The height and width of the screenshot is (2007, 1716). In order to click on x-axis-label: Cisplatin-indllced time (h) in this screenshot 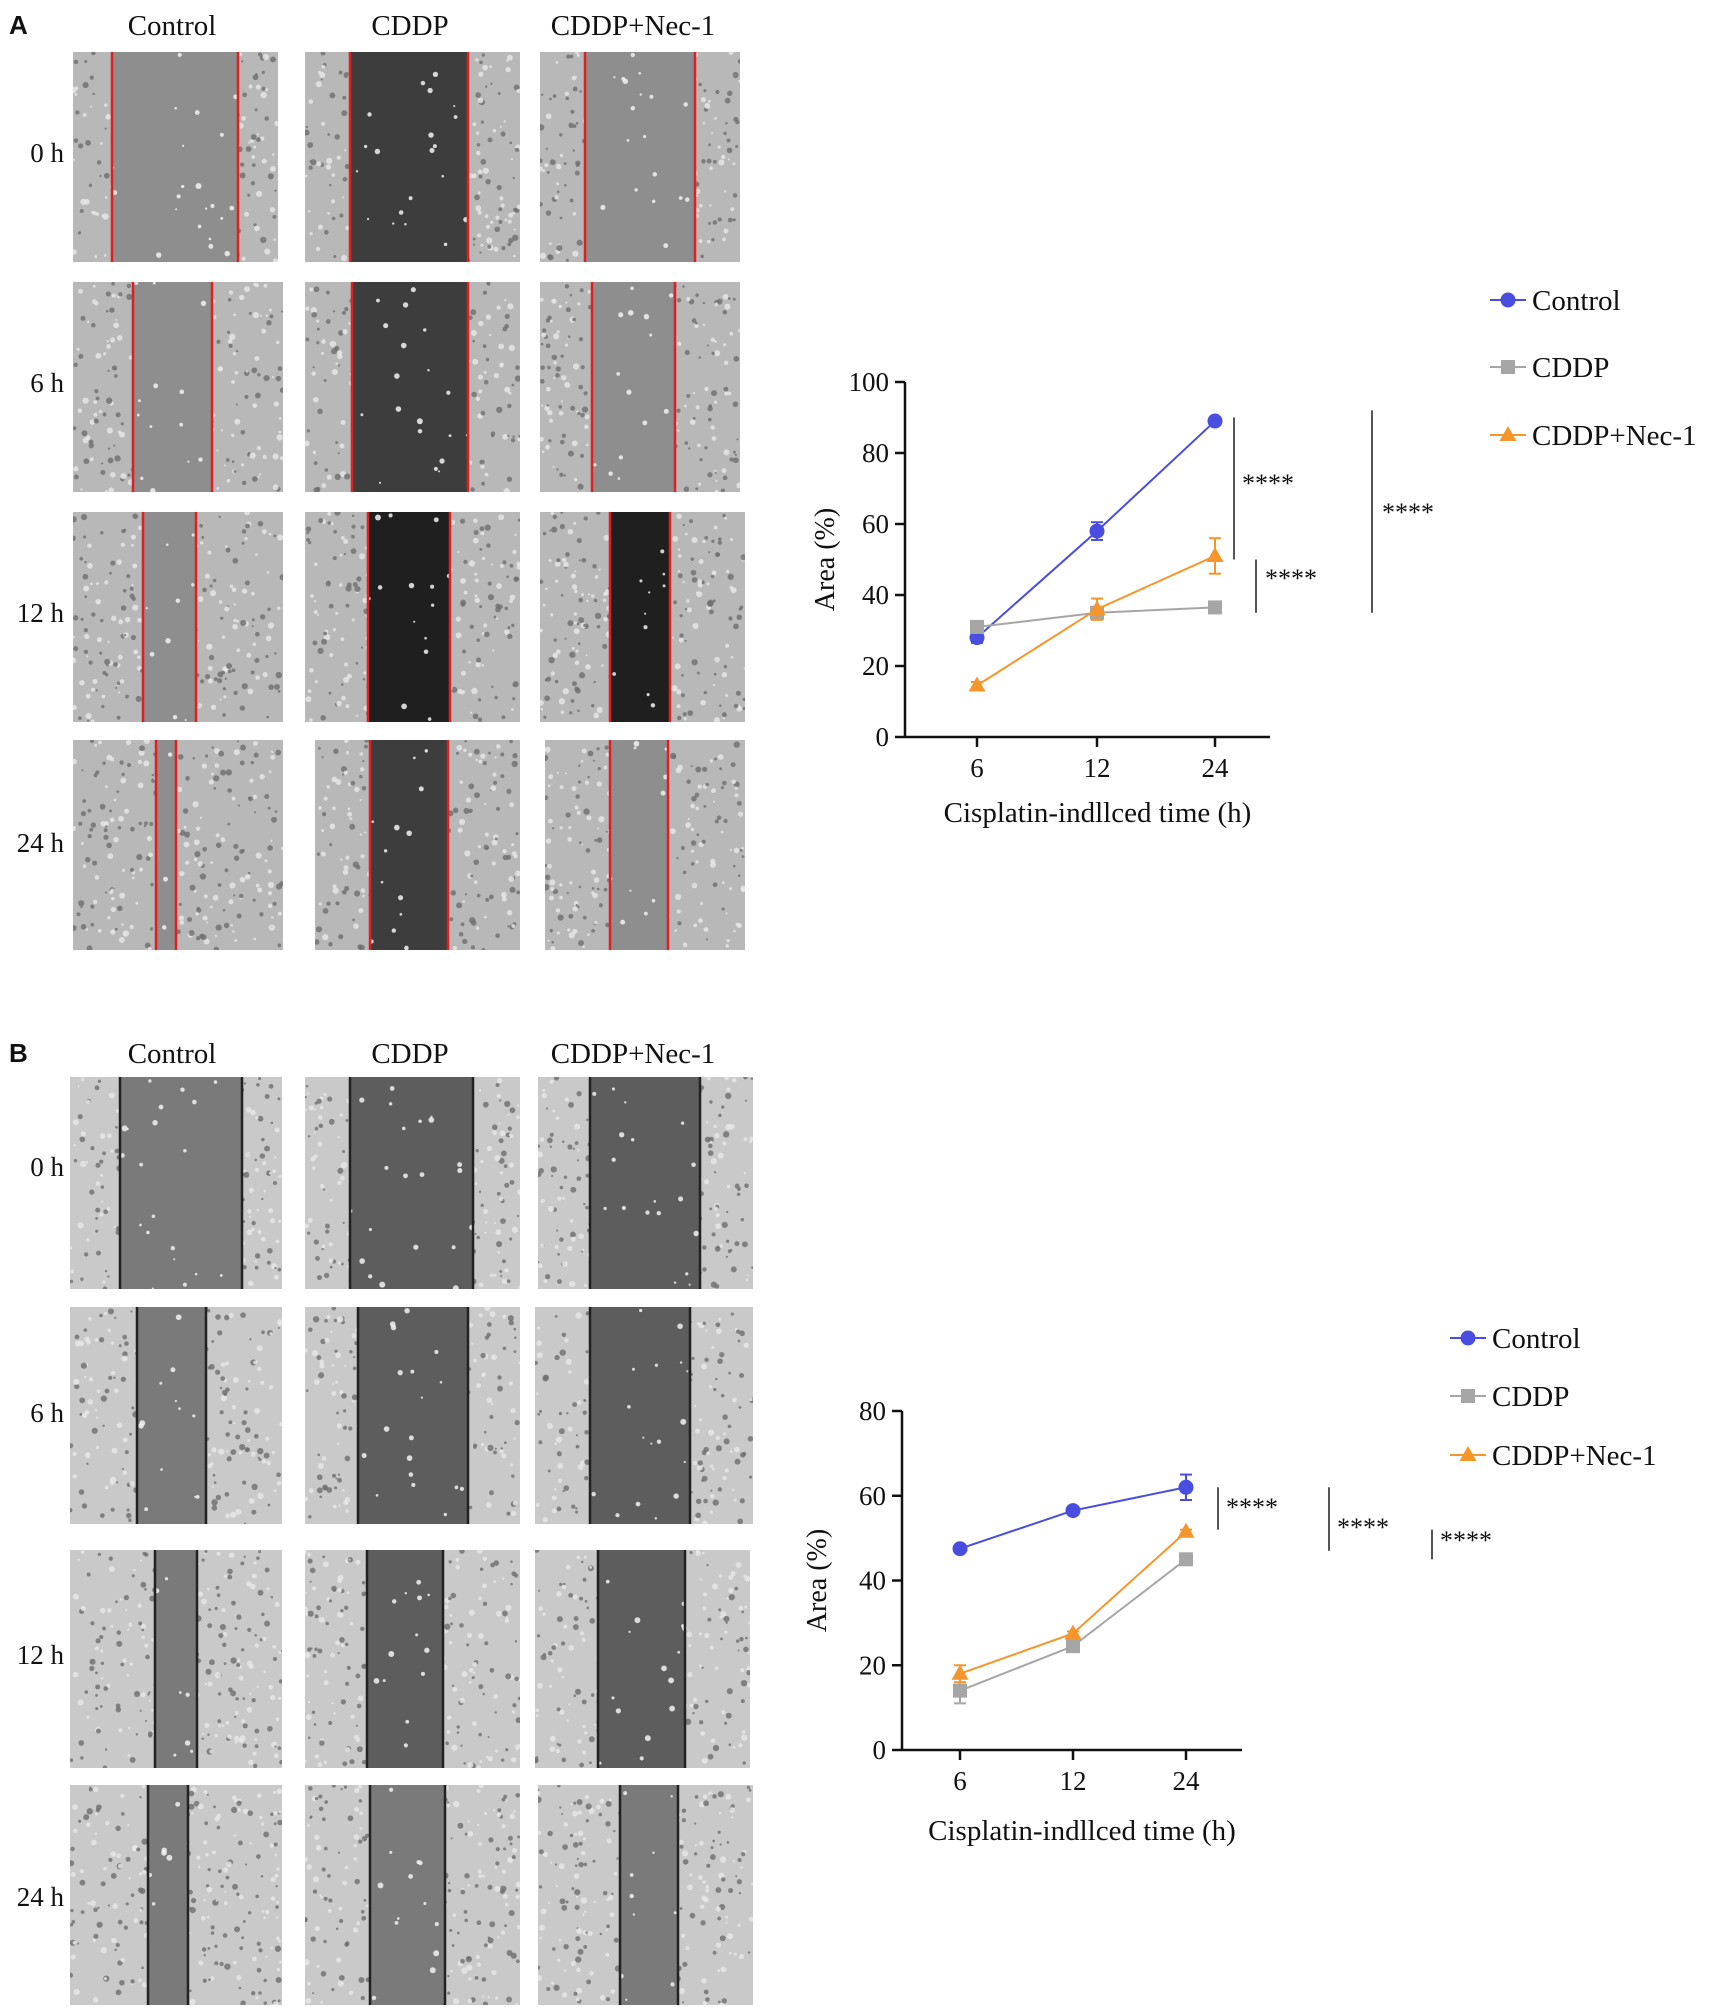, I will do `click(1082, 1831)`.